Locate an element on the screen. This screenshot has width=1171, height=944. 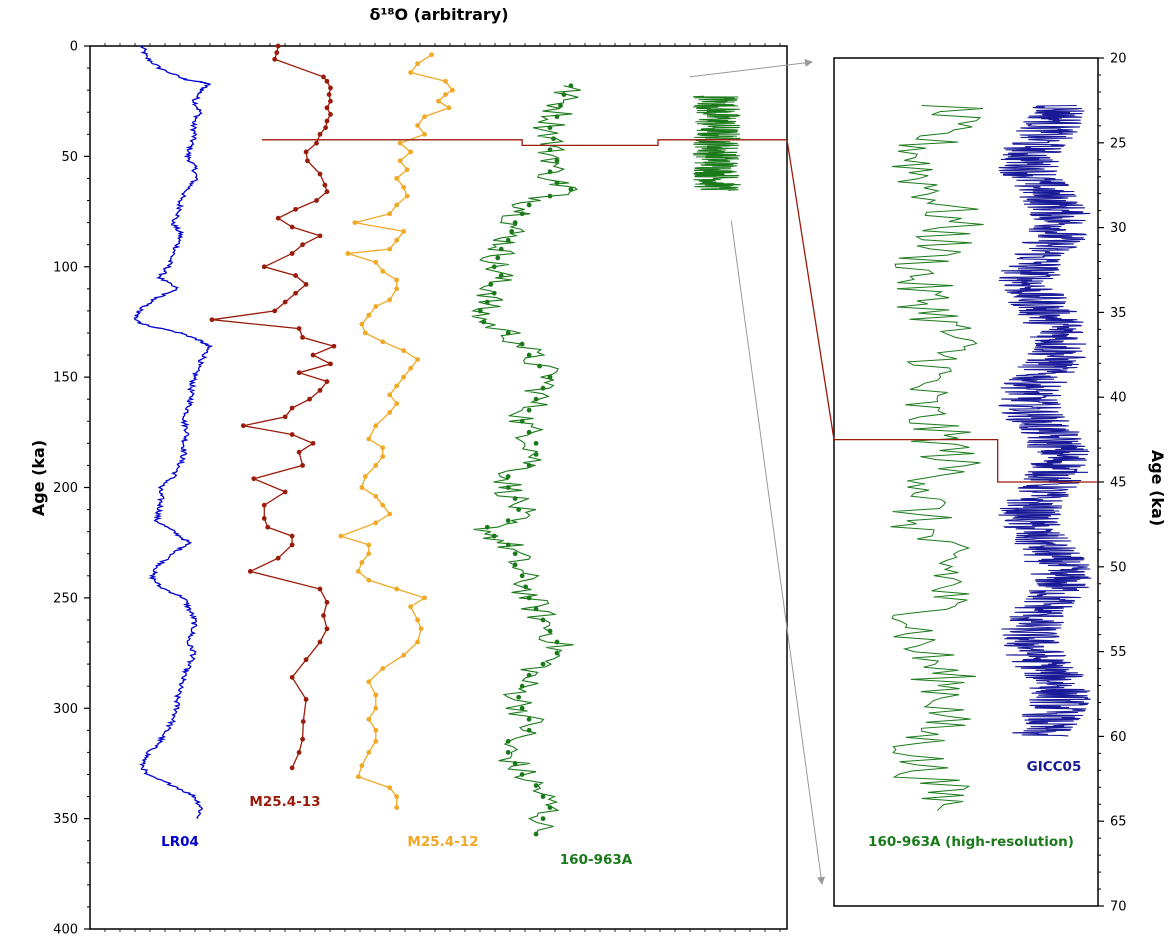
main-y-axis: 0 50 100 150 200 250 300 350 400 is located at coordinates (71, 489).